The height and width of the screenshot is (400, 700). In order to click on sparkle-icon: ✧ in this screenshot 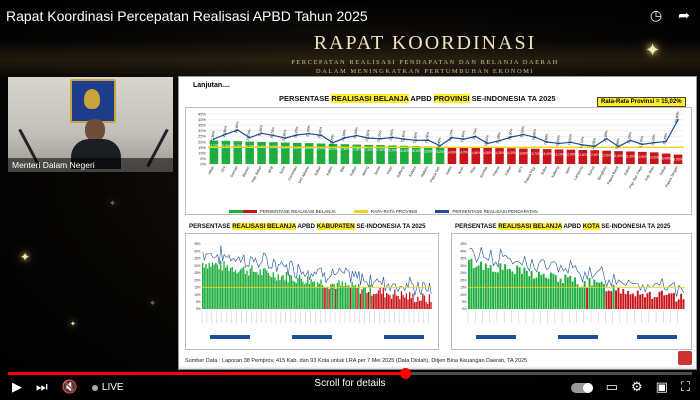, I will do `click(153, 303)`.